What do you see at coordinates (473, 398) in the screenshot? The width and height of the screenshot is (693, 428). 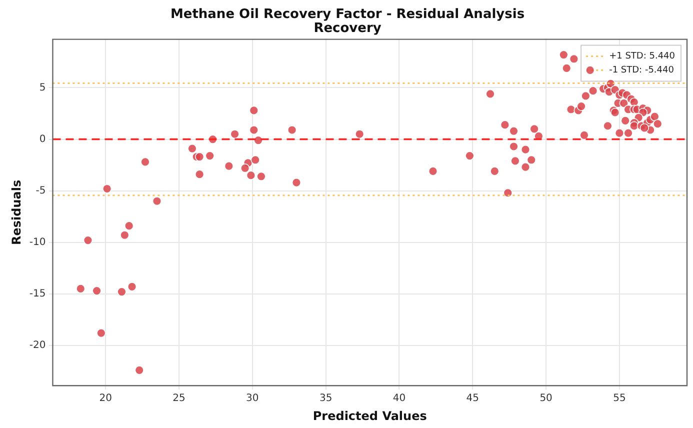 I see `x-tick-label: 45` at bounding box center [473, 398].